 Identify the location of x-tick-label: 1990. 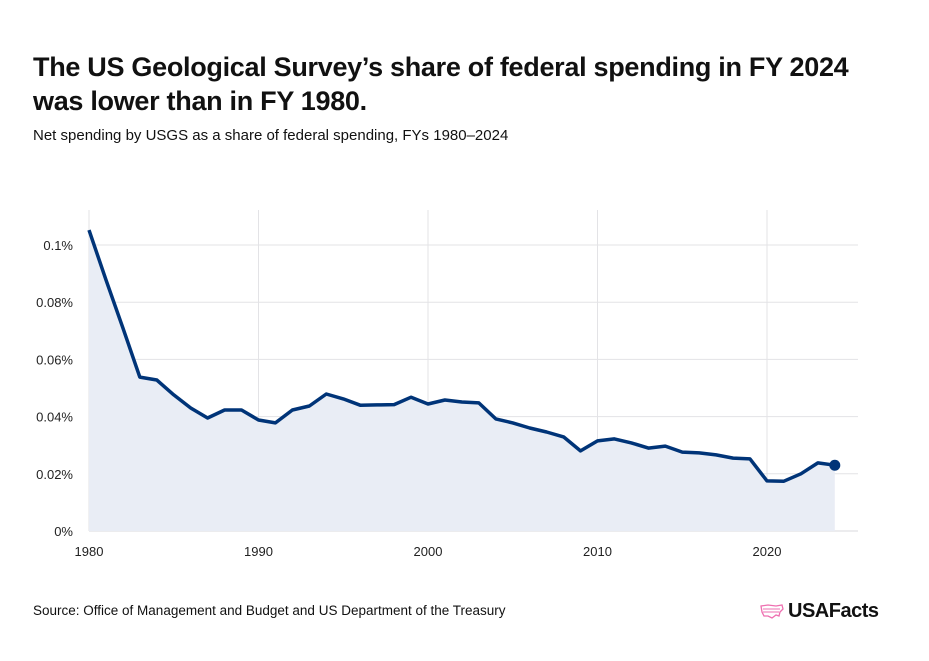
(258, 551).